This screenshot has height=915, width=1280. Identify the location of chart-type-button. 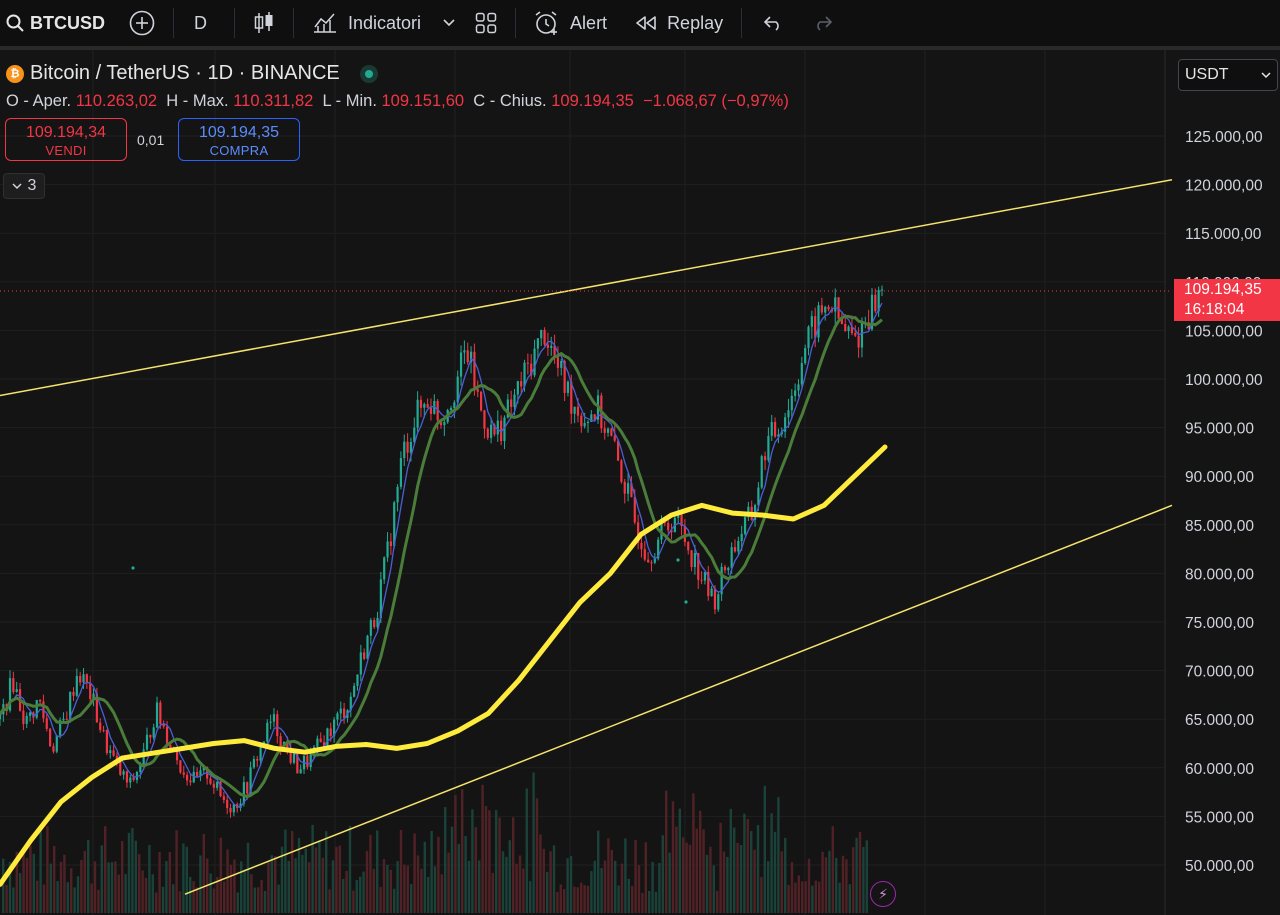
(264, 23).